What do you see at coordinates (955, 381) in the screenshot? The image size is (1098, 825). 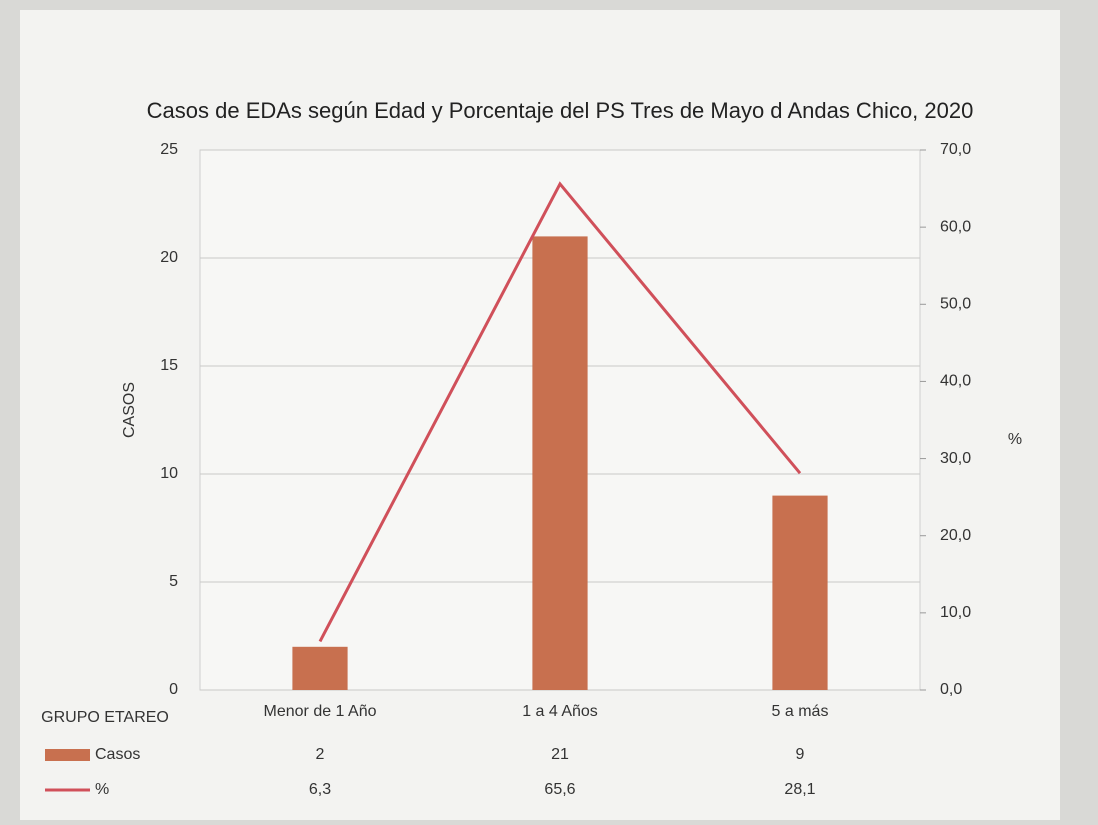 I see `y2-tick-label: 40,0` at bounding box center [955, 381].